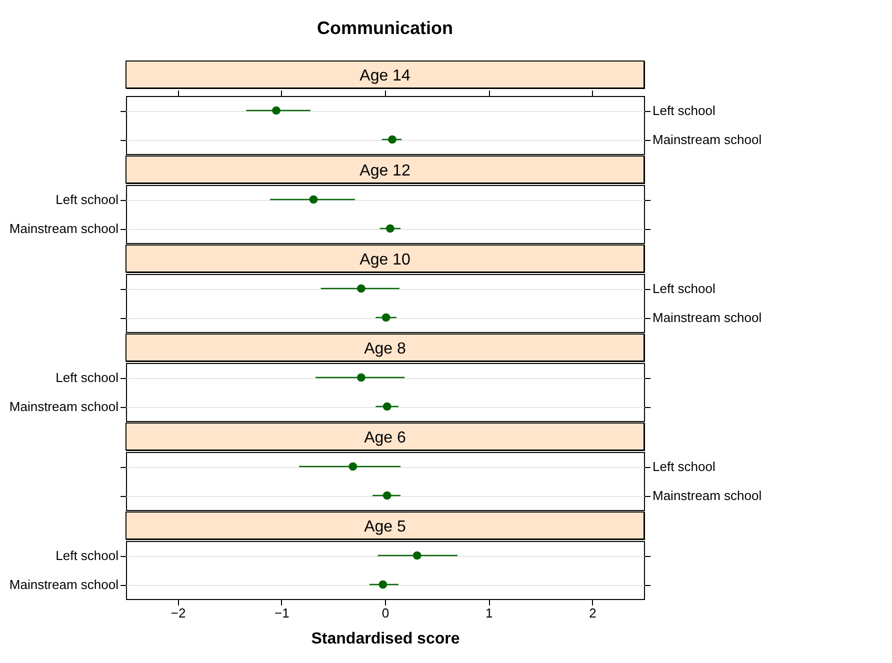 The width and height of the screenshot is (892, 663). I want to click on chart-subtitle: Age 14, so click(385, 76).